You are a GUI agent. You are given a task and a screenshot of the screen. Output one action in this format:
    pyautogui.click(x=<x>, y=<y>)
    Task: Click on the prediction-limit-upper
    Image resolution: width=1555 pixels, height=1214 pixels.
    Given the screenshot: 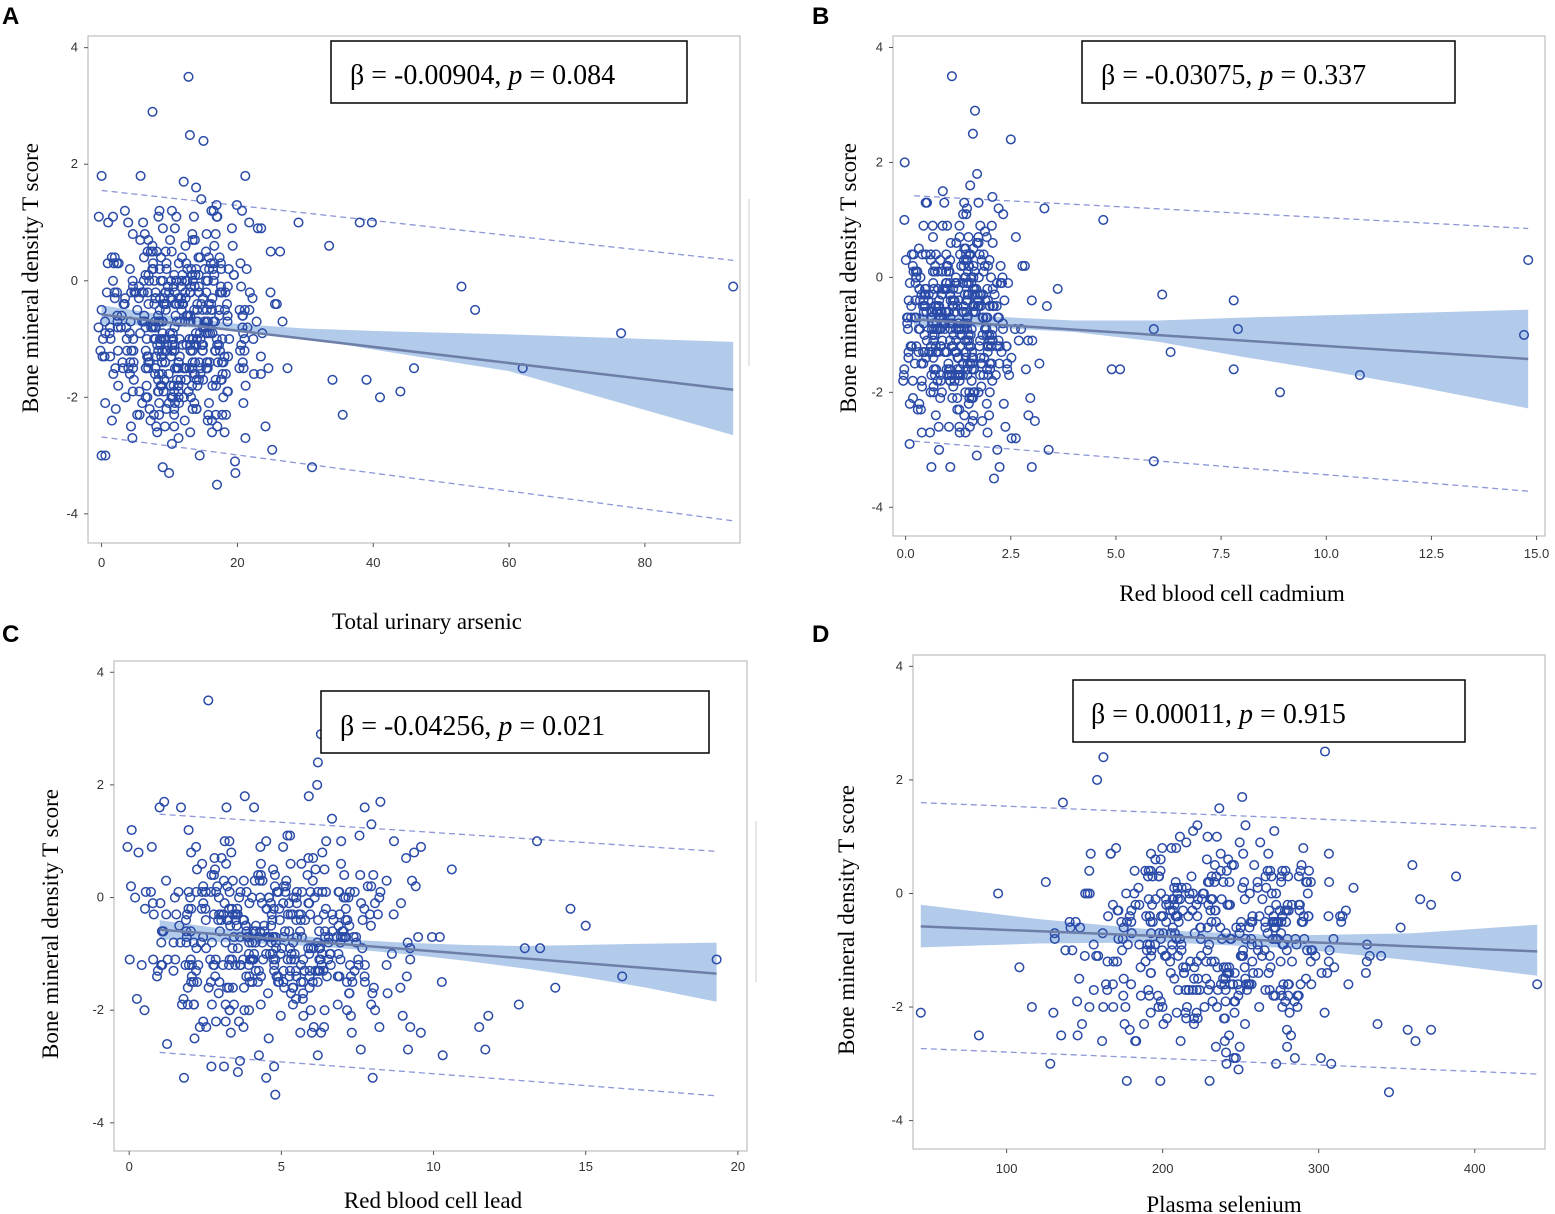 What is the action you would take?
    pyautogui.click(x=1221, y=212)
    